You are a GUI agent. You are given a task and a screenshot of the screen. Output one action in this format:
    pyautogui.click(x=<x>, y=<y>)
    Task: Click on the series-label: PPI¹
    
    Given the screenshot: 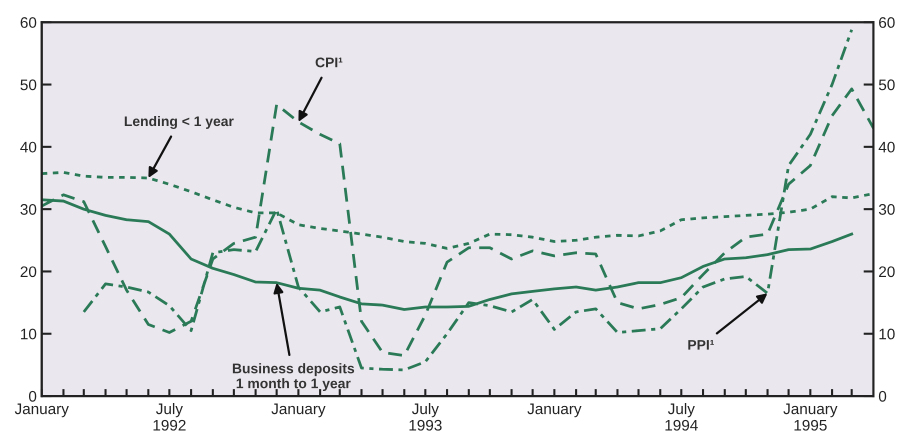 What is the action you would take?
    pyautogui.click(x=701, y=345)
    